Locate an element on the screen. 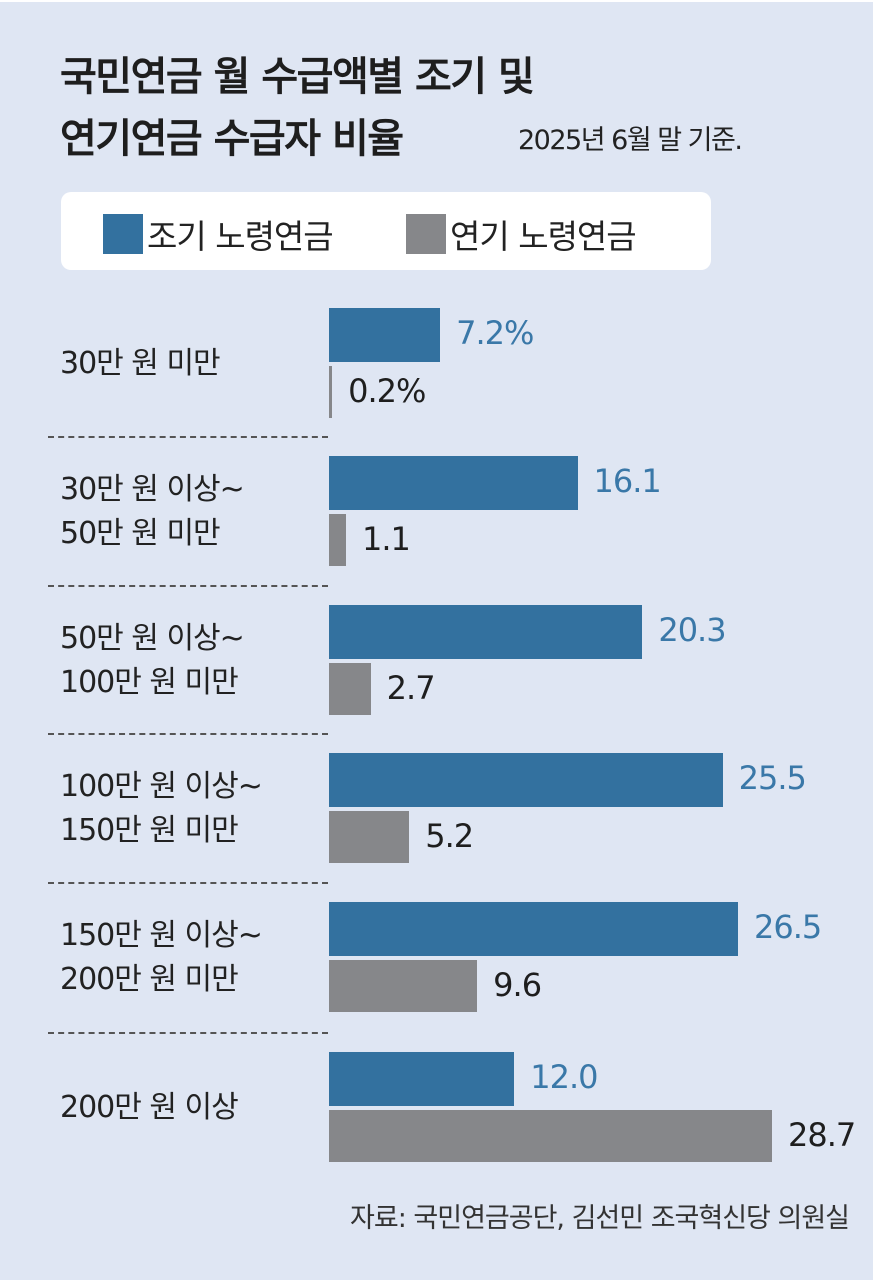 This screenshot has width=887, height=1280. category-label: 30만 원 이상~ is located at coordinates (152, 489).